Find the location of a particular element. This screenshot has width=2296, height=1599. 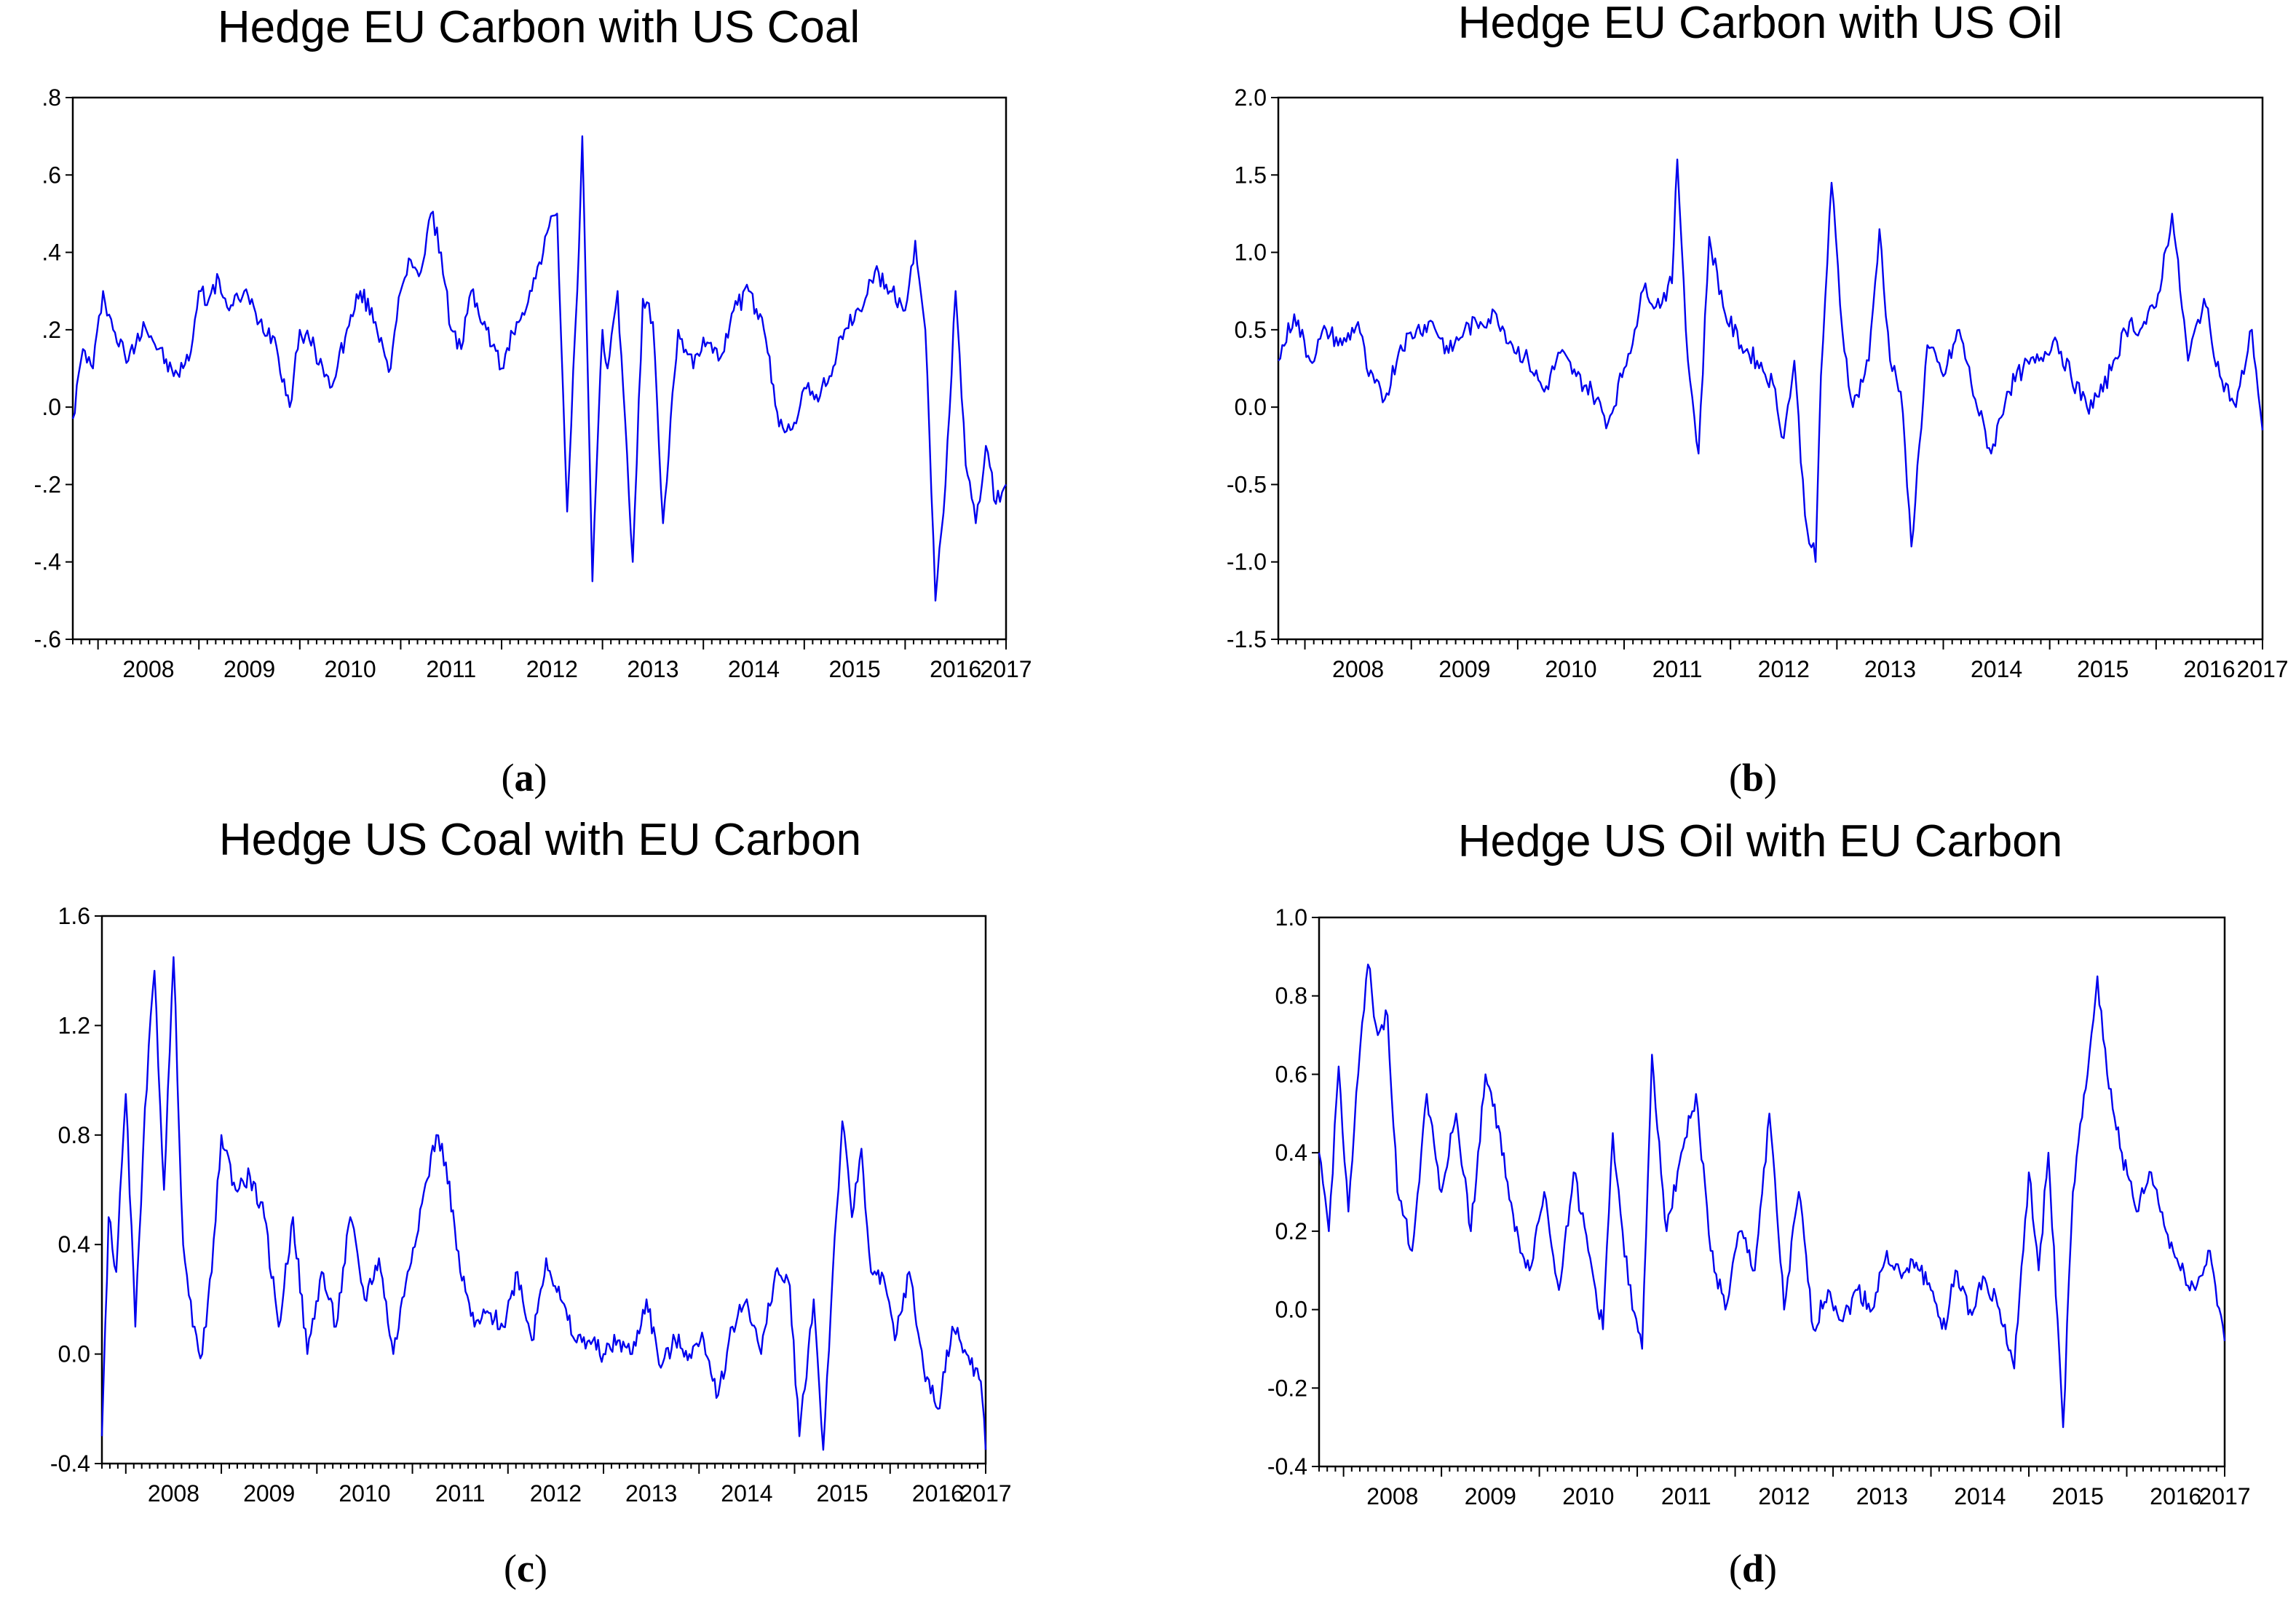

x-tick-label-a: 2008 is located at coordinates (148, 669).